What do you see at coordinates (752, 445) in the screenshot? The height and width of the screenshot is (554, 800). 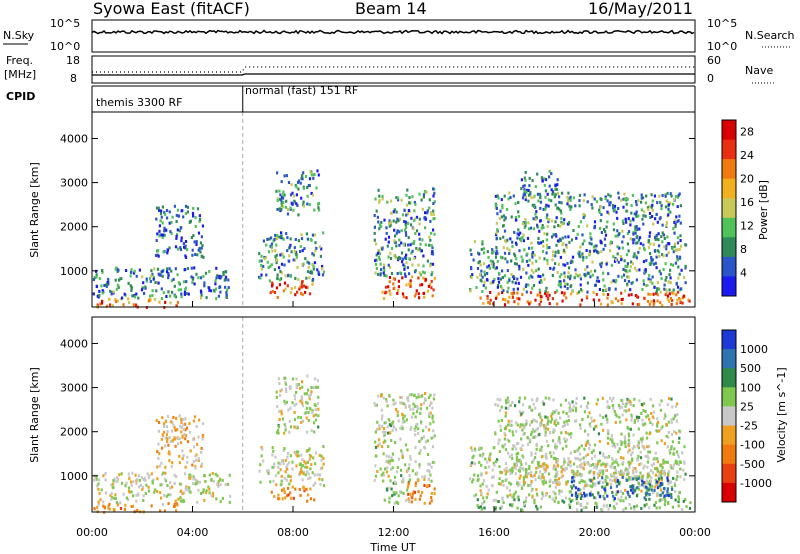 I see `colorbar-tick-label: -100` at bounding box center [752, 445].